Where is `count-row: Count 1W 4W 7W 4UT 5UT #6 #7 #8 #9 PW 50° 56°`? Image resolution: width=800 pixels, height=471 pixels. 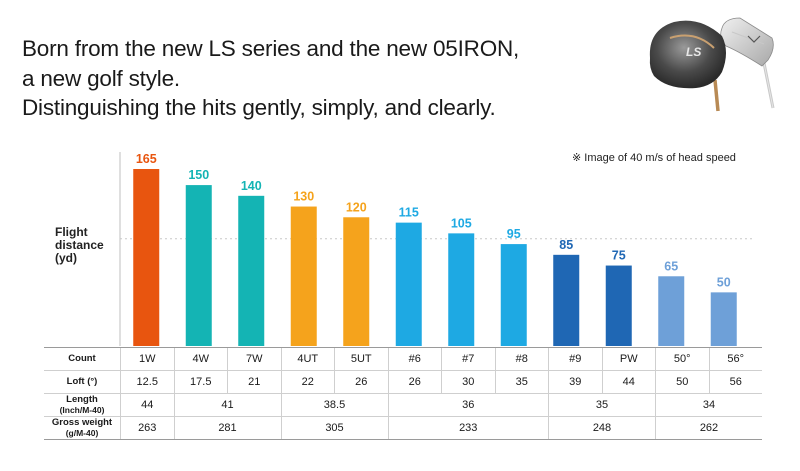 count-row: Count 1W 4W 7W 4UT 5UT #6 #7 #8 #9 PW 50° 56° is located at coordinates (403, 359).